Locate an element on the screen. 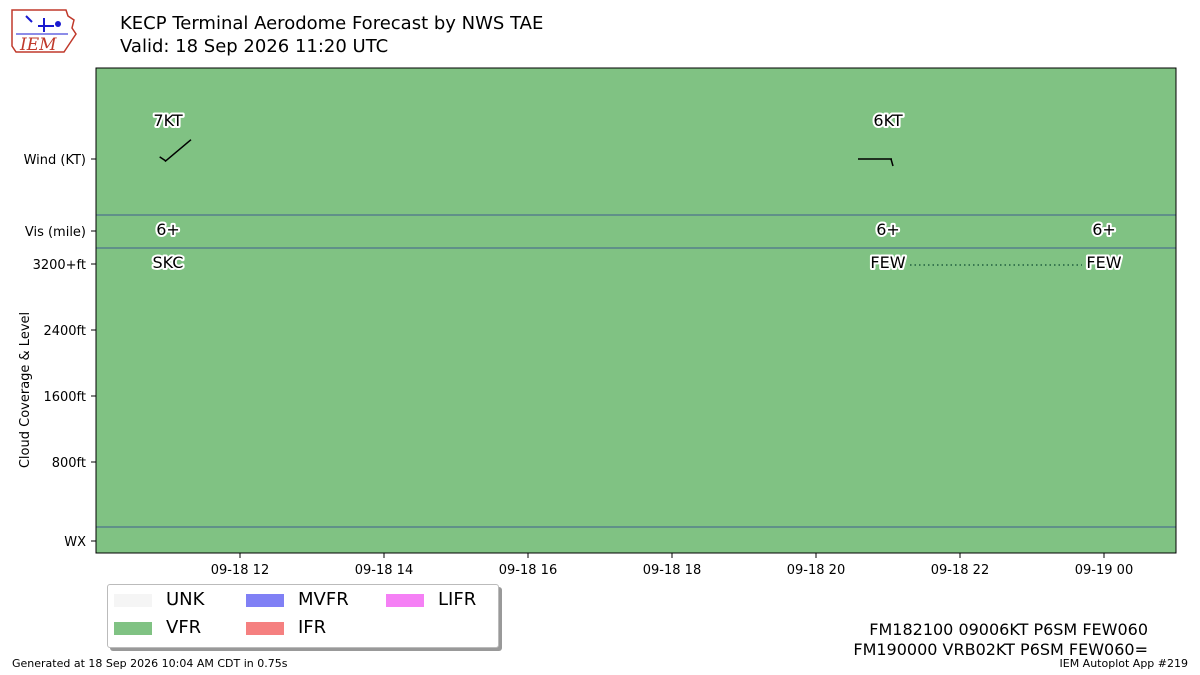 The image size is (1200, 675). legend-label: MVFR is located at coordinates (323, 599).